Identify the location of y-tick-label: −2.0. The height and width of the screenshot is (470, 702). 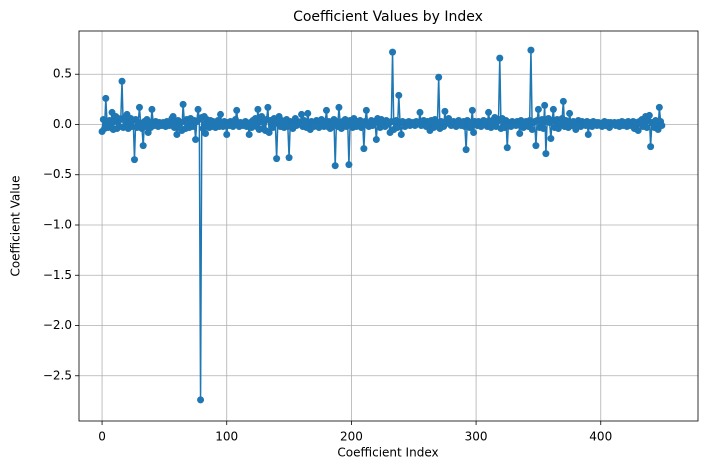
(57, 325).